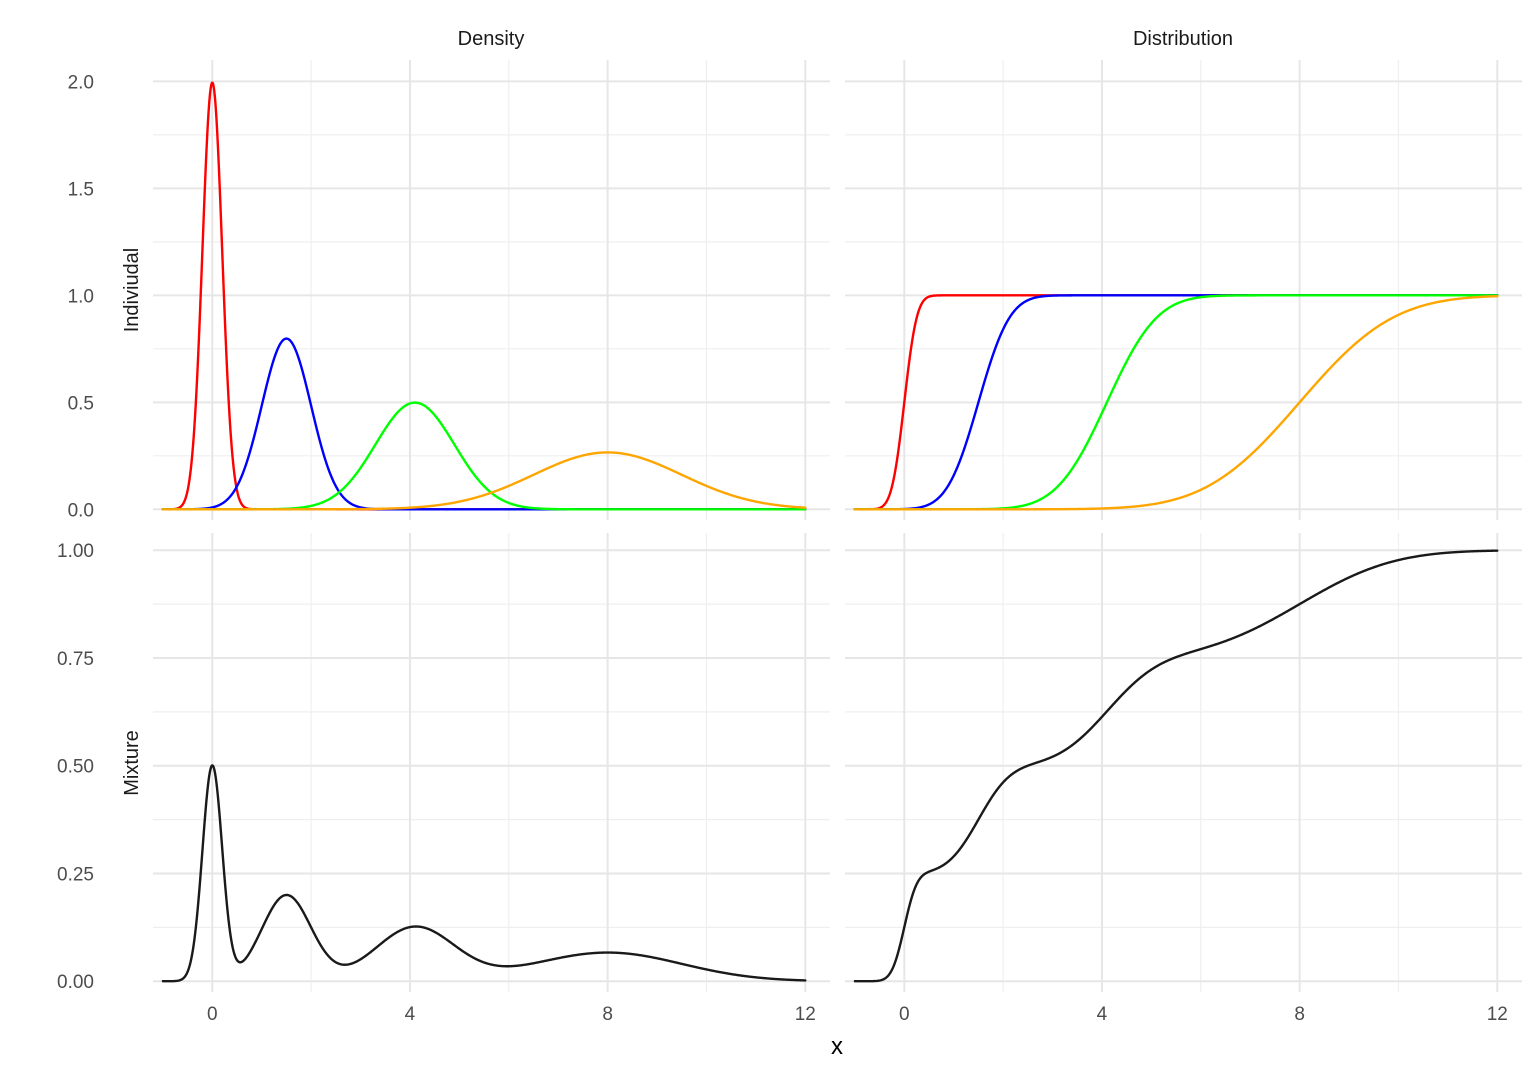  I want to click on strip-label-distribution: Distribution, so click(1183, 39).